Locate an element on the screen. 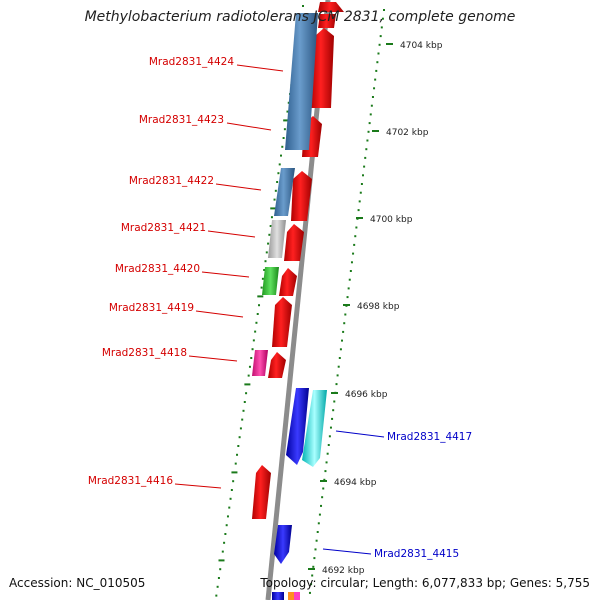  scale-label: 4692 kbp is located at coordinates (343, 571).